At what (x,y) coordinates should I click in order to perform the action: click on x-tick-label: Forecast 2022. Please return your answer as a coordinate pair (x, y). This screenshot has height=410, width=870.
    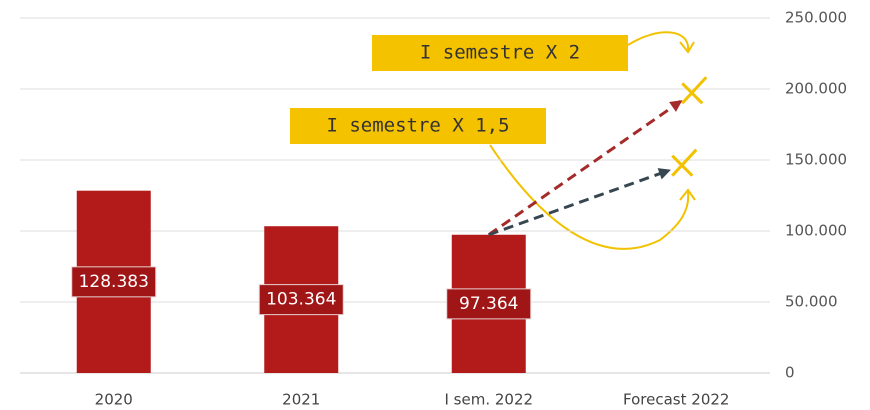
    Looking at the image, I should click on (676, 400).